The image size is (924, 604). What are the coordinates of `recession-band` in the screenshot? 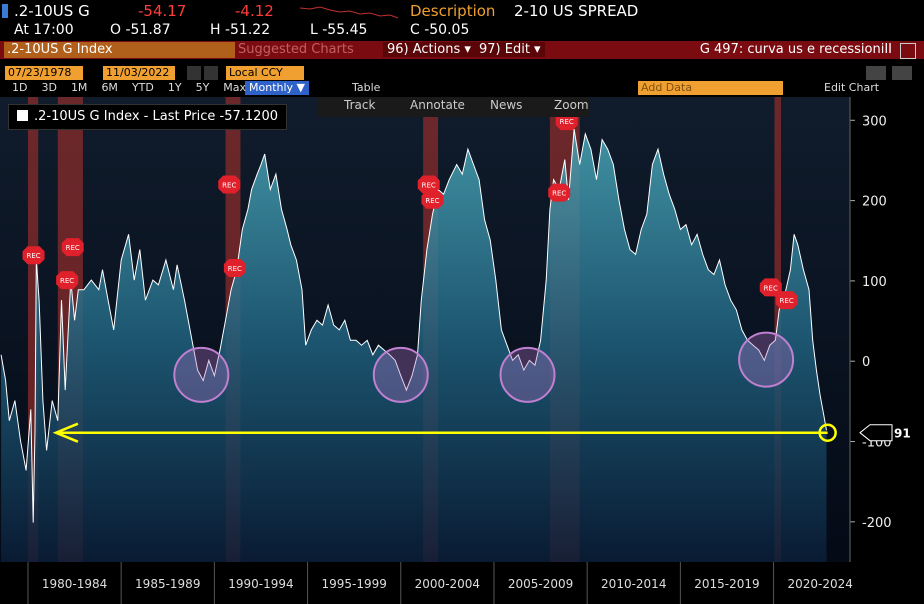 It's located at (33, 329).